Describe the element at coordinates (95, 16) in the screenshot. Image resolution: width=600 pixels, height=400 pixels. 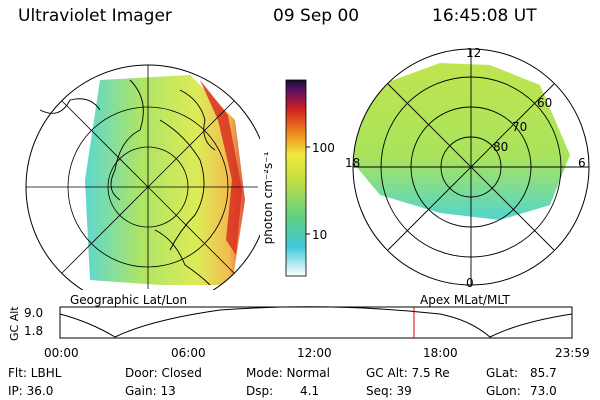
I see `instrument-title: Ultraviolet Imager` at that location.